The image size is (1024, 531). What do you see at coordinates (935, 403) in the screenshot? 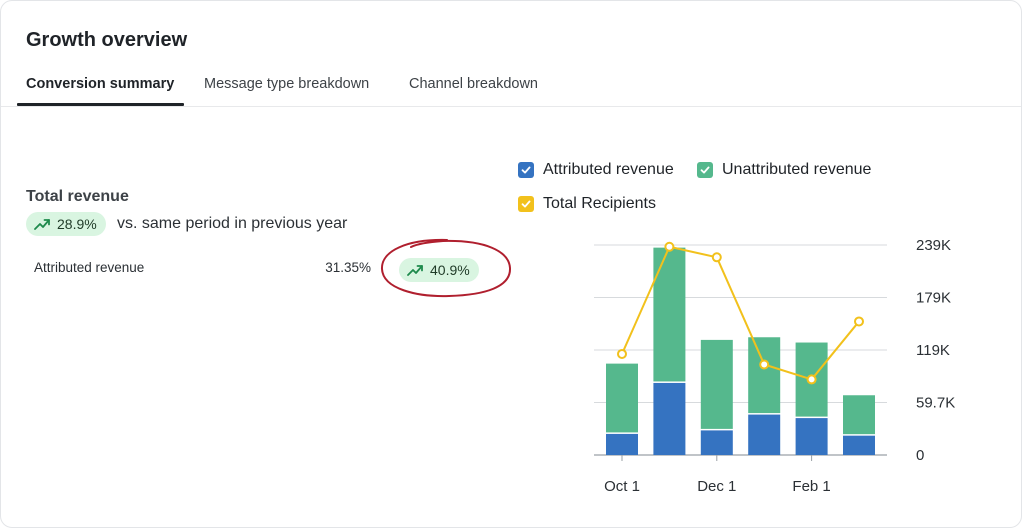
I see `y-tick-label: 59.7K` at bounding box center [935, 403].